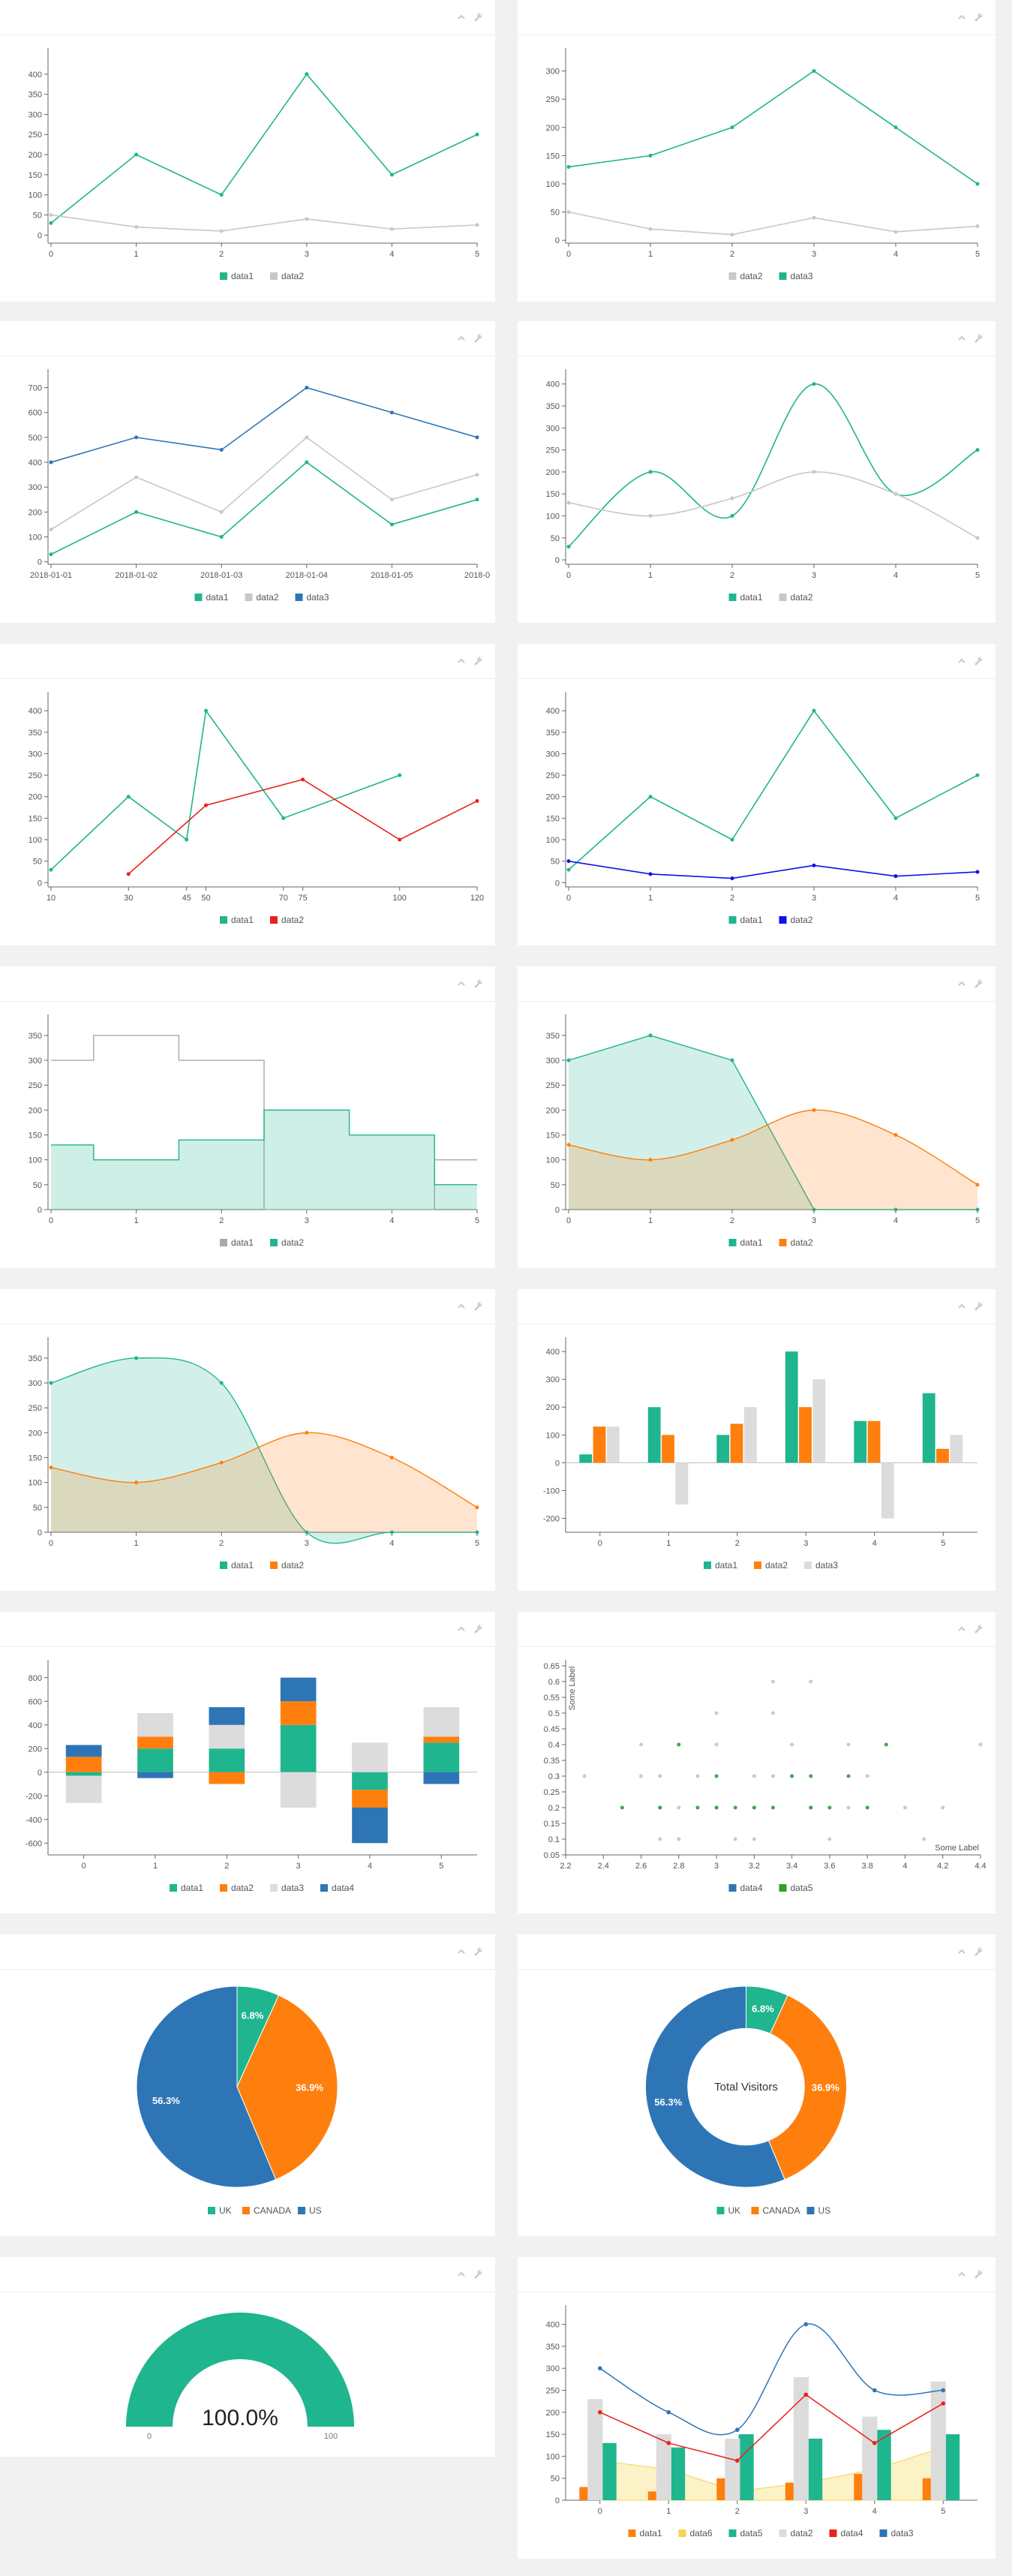 Image resolution: width=1012 pixels, height=2576 pixels. Describe the element at coordinates (942, 1866) in the screenshot. I see `x-tick-label: 4.2` at that location.